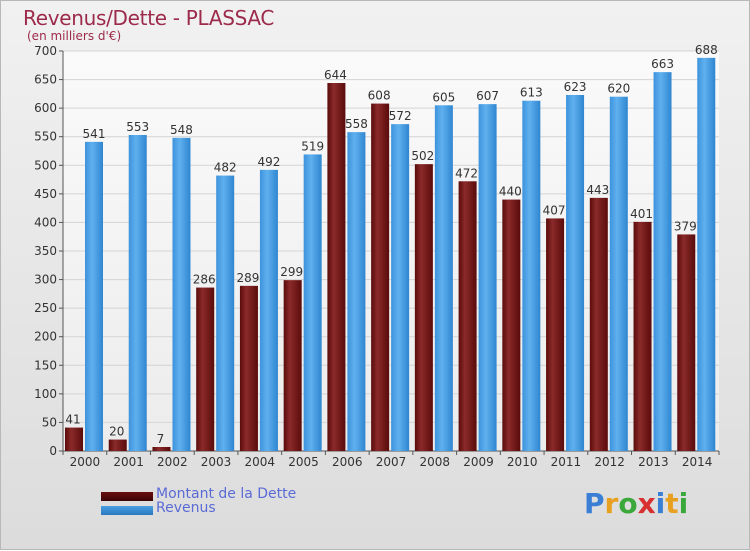 This screenshot has height=551, width=750. What do you see at coordinates (247, 278) in the screenshot?
I see `data-label-dette: 289` at bounding box center [247, 278].